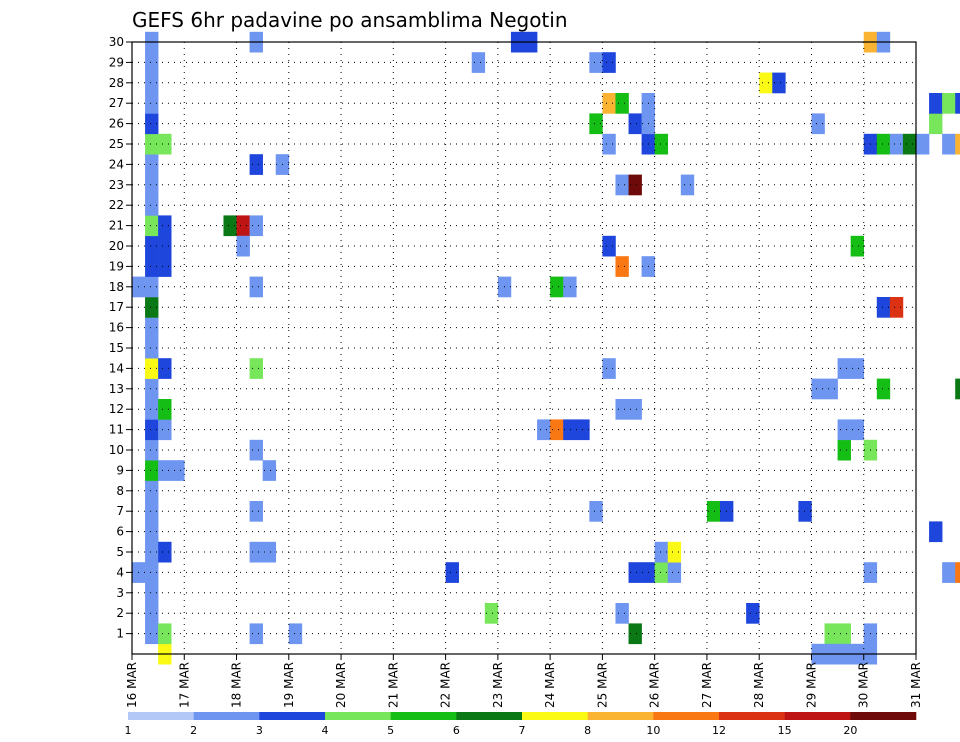 Image resolution: width=960 pixels, height=742 pixels. What do you see at coordinates (811, 685) in the screenshot?
I see `x-tick-label: 29 MAR` at bounding box center [811, 685].